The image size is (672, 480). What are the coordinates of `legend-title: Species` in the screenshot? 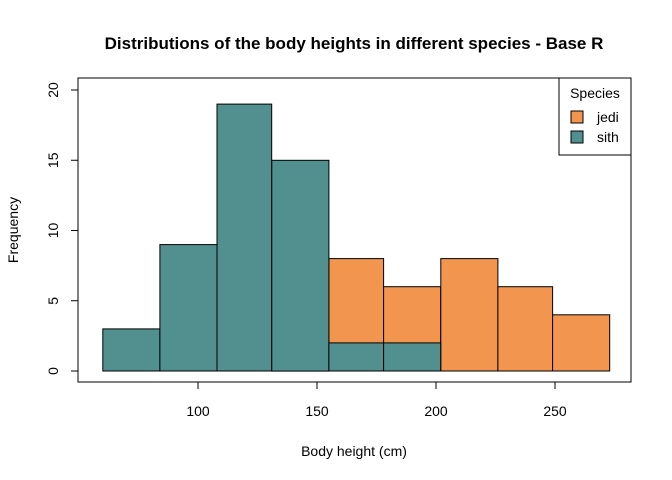 It's located at (595, 93).